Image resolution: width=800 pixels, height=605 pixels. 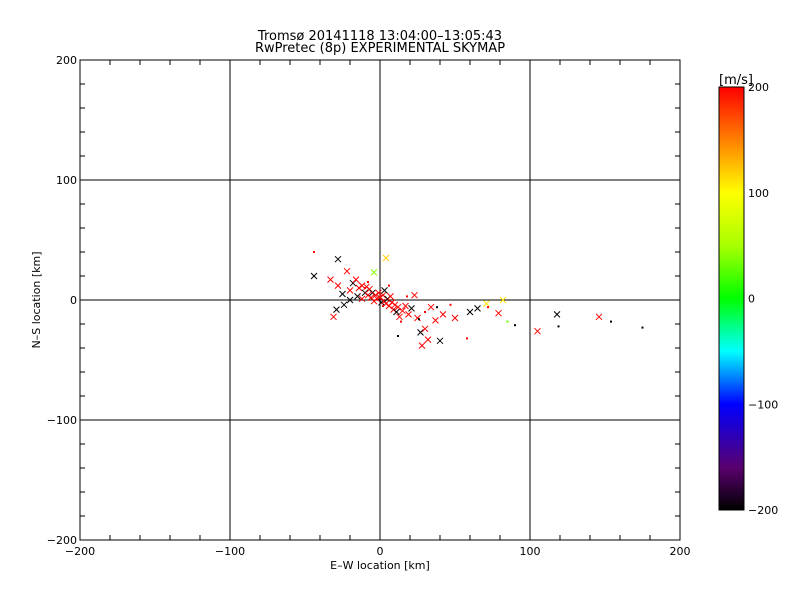 I want to click on colorbar-tick-label: 200, so click(x=758, y=87).